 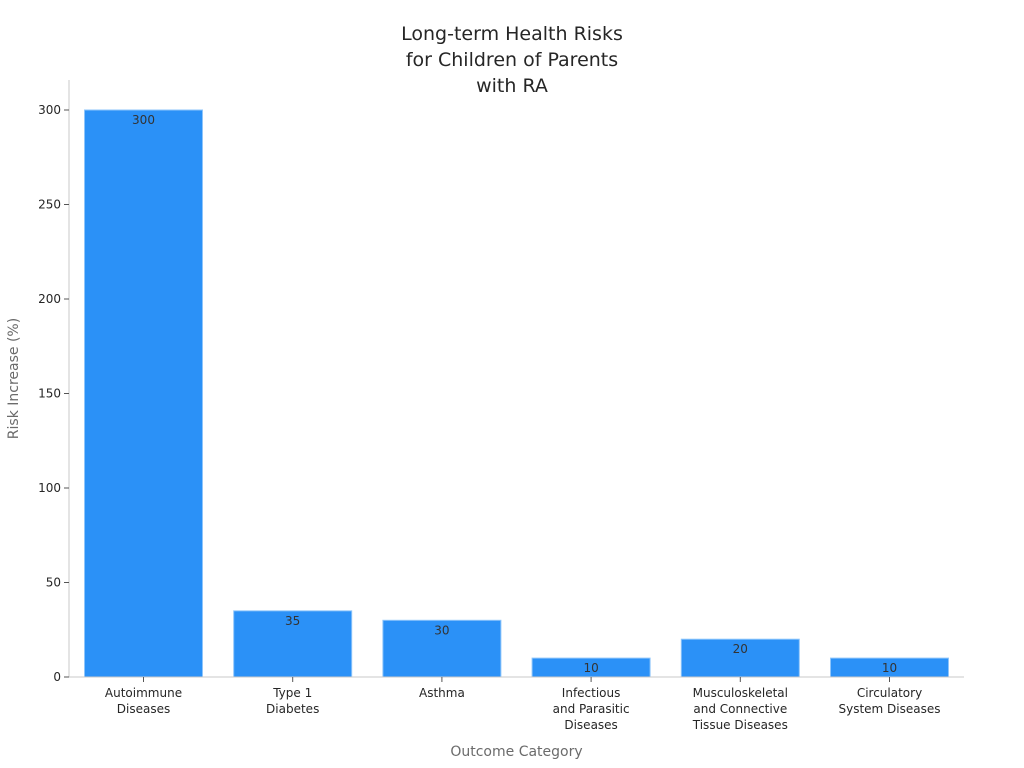 What do you see at coordinates (292, 693) in the screenshot?
I see `x-tick-label: Type 1` at bounding box center [292, 693].